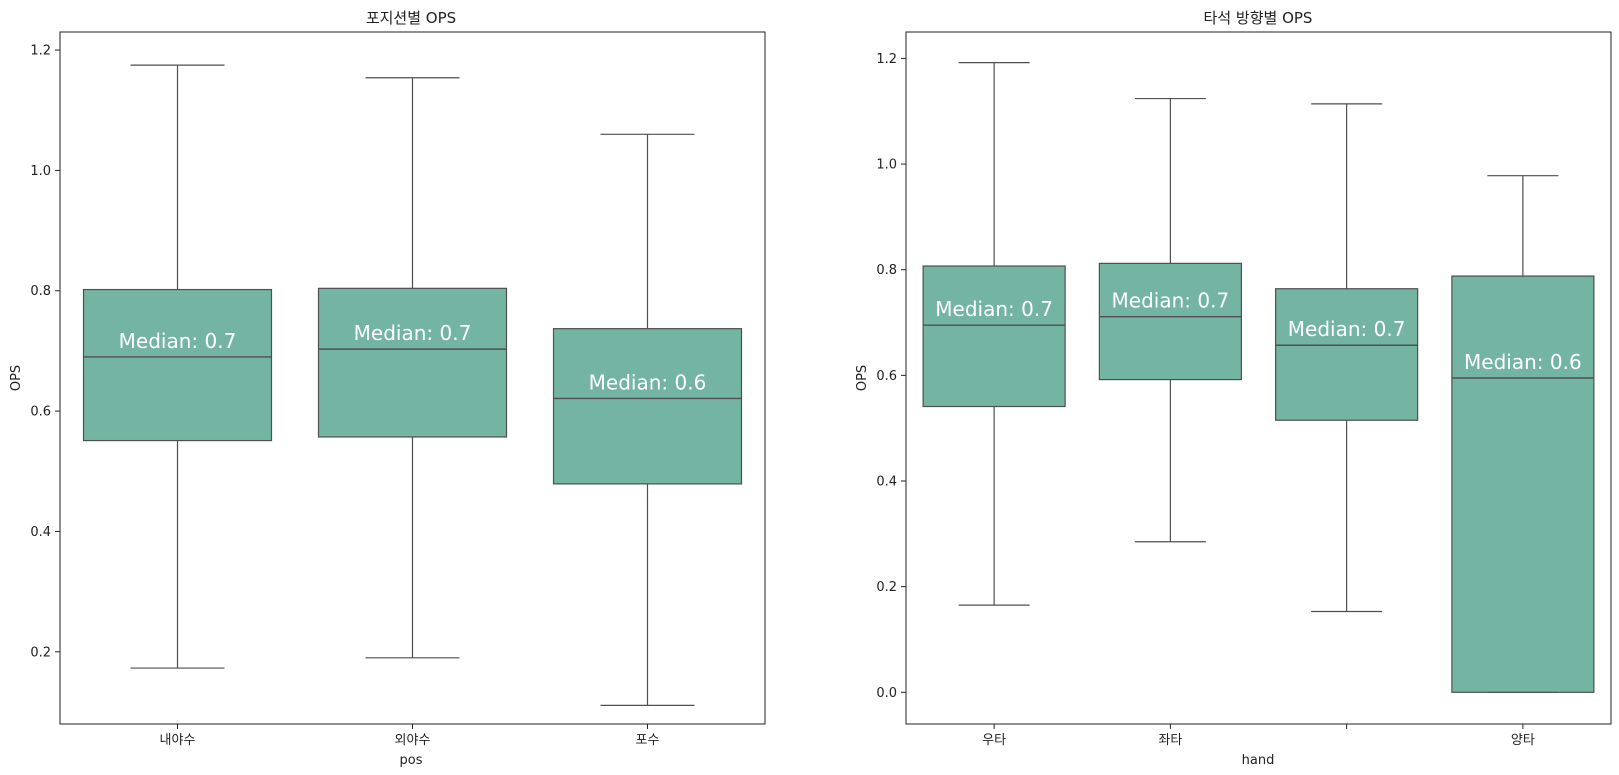  Describe the element at coordinates (45, 352) in the screenshot. I see `y-axis-ticks: 0.2 0.4 0.6 0.8 1.0 1.2` at that location.